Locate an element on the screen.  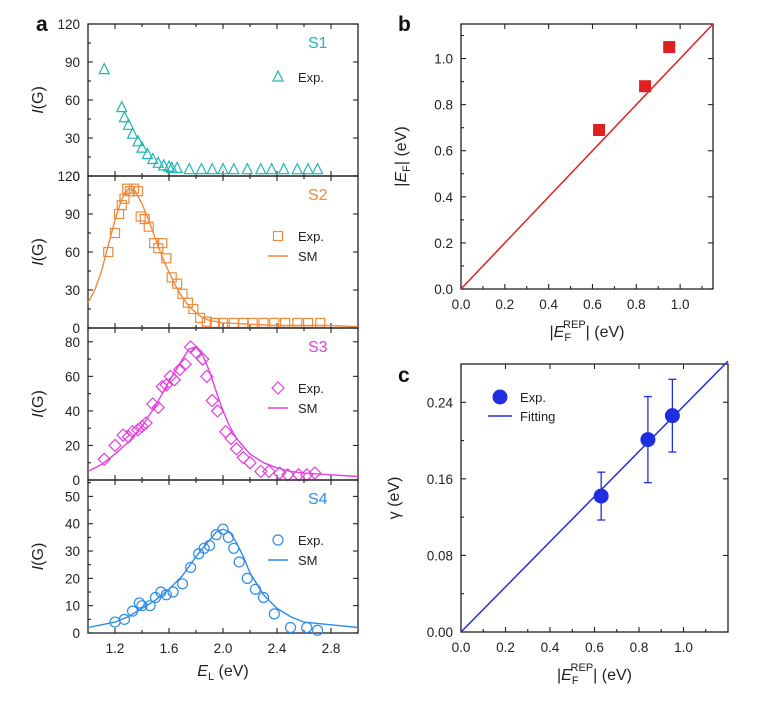
plot-frame is located at coordinates (587, 156).